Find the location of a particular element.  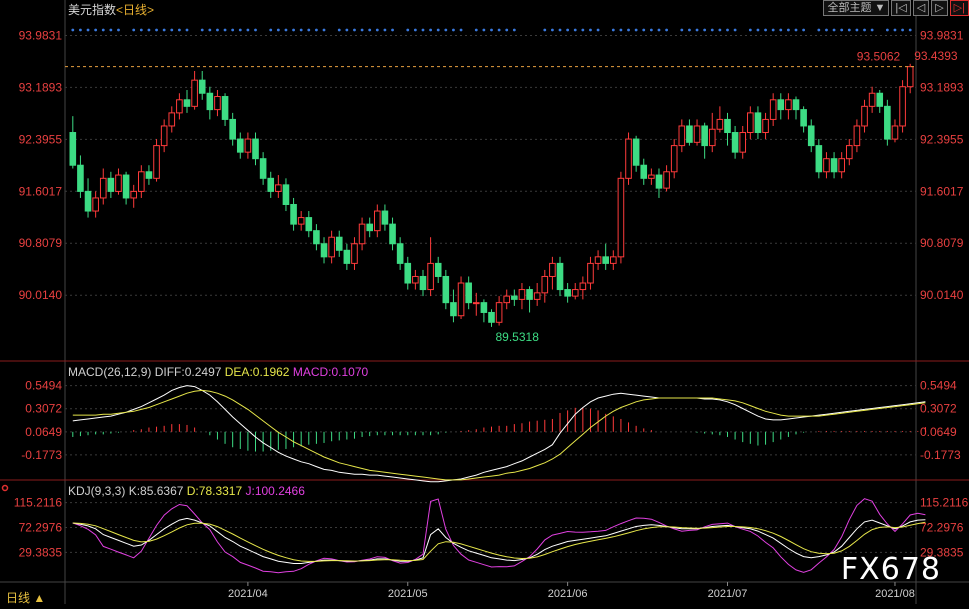

price-tick-label: 90.8079 is located at coordinates (942, 243).